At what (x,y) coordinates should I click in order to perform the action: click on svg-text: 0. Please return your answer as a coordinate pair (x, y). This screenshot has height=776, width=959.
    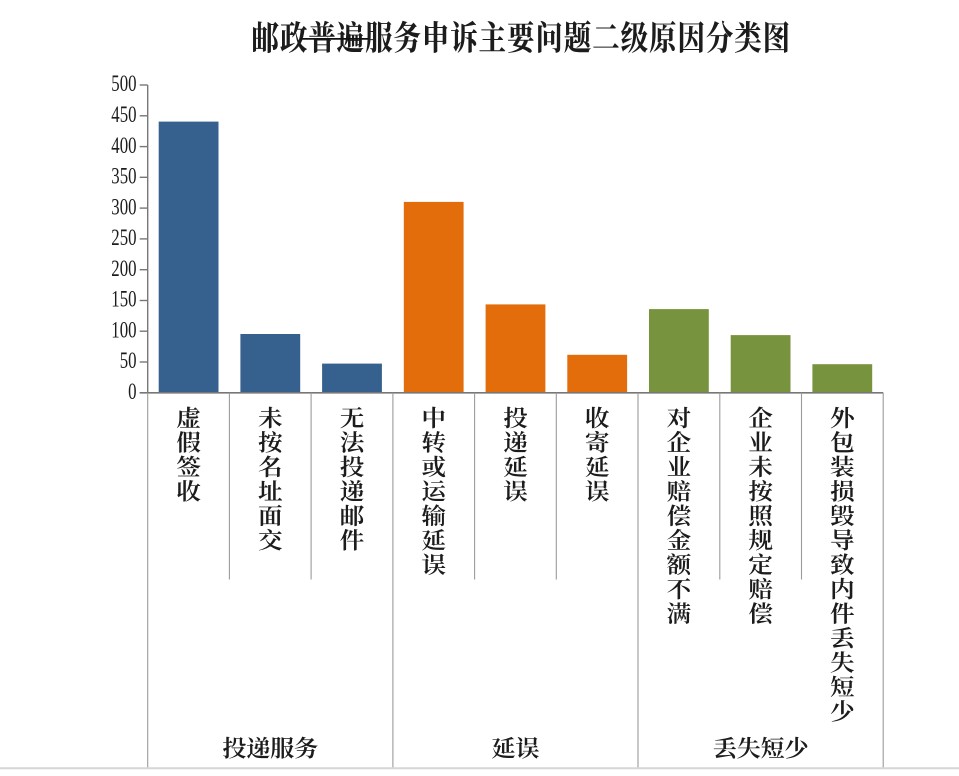
    Looking at the image, I should click on (132, 391).